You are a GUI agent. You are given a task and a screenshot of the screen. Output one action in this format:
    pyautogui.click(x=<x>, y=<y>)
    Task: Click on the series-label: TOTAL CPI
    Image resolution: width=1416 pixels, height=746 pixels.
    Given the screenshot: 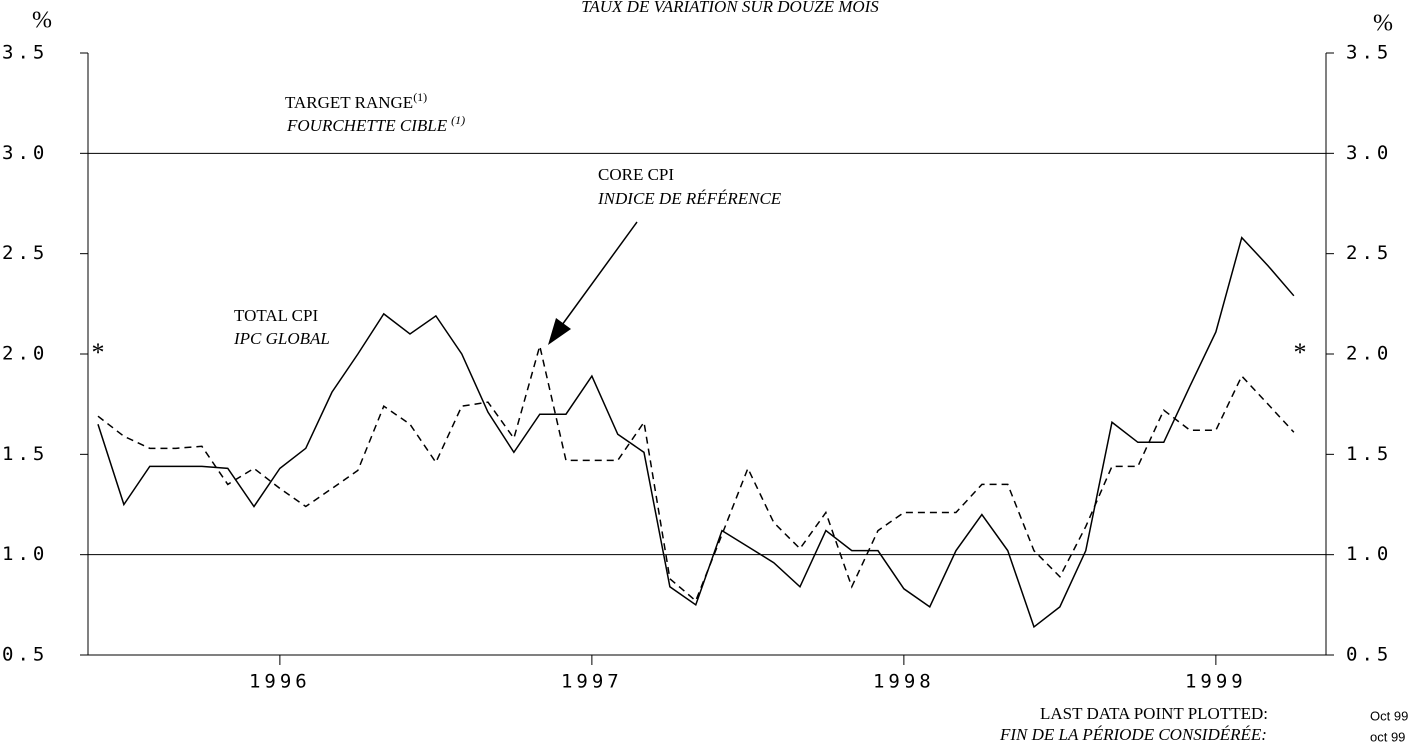 What is the action you would take?
    pyautogui.click(x=276, y=315)
    